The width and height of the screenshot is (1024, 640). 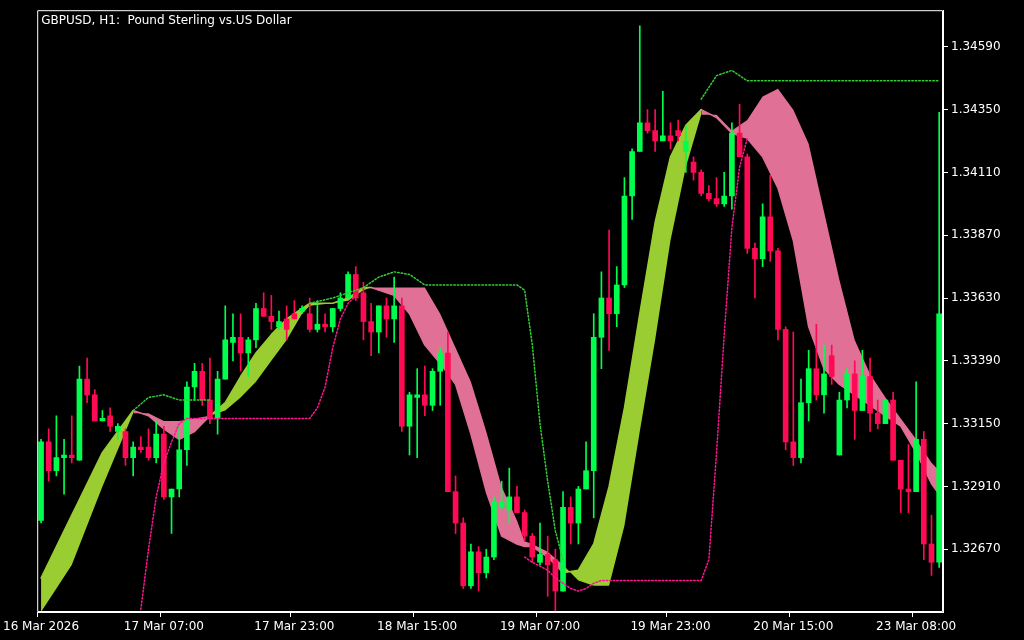 I want to click on y-tick-label: 1.33390, so click(x=976, y=359).